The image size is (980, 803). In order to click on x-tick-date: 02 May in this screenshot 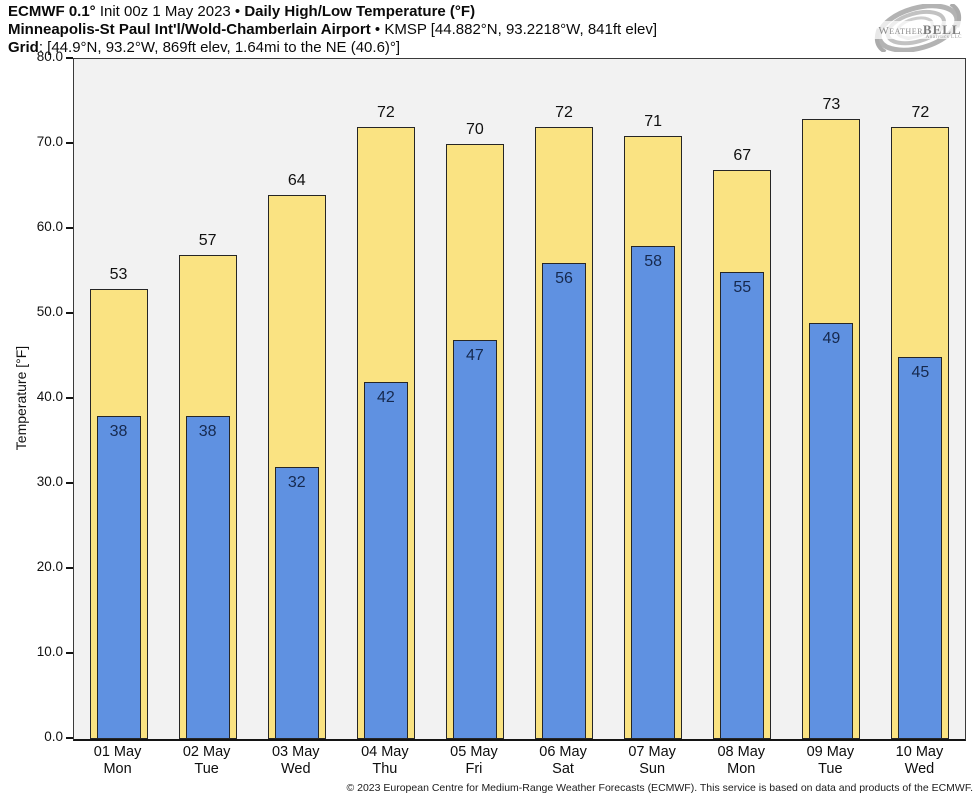, I will do `click(206, 752)`.